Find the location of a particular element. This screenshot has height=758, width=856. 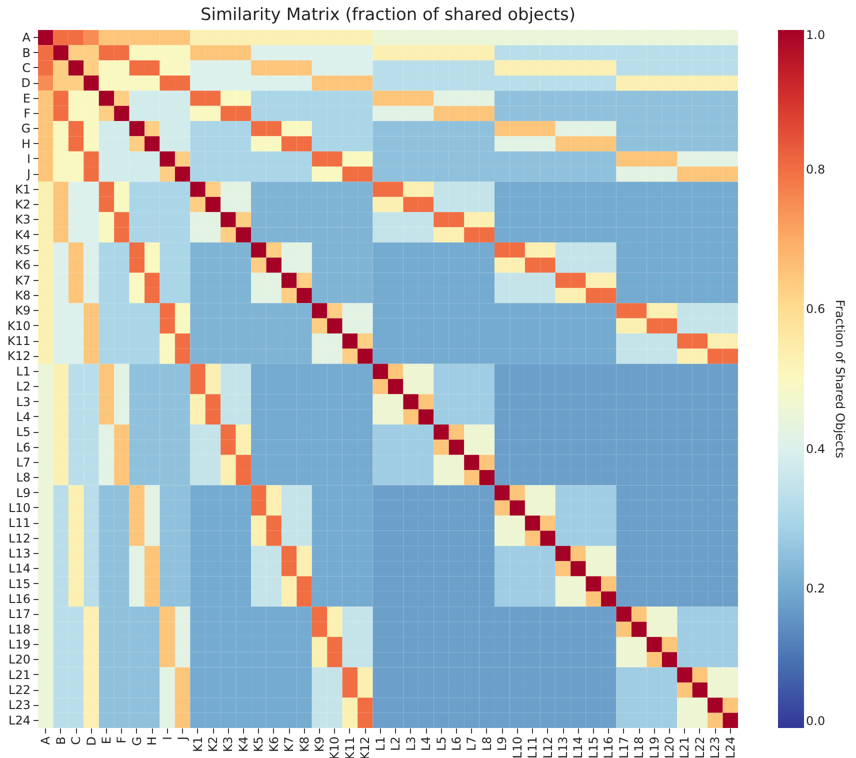

x-tick-label: K6 is located at coordinates (273, 744).